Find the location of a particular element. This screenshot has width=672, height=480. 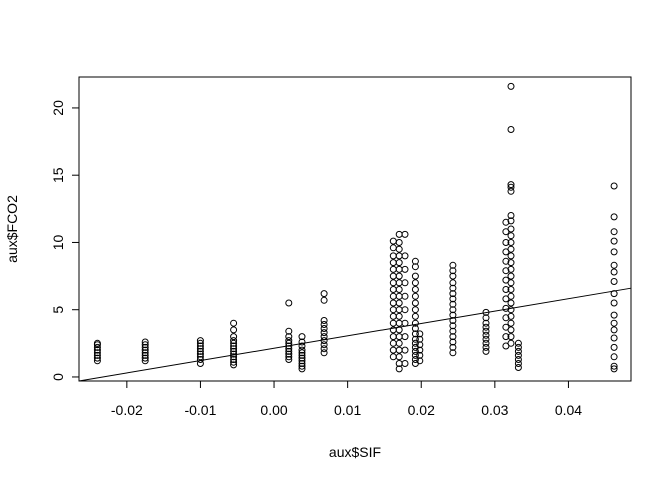

y-axis: 0 5 10 15 20 is located at coordinates (65, 240).